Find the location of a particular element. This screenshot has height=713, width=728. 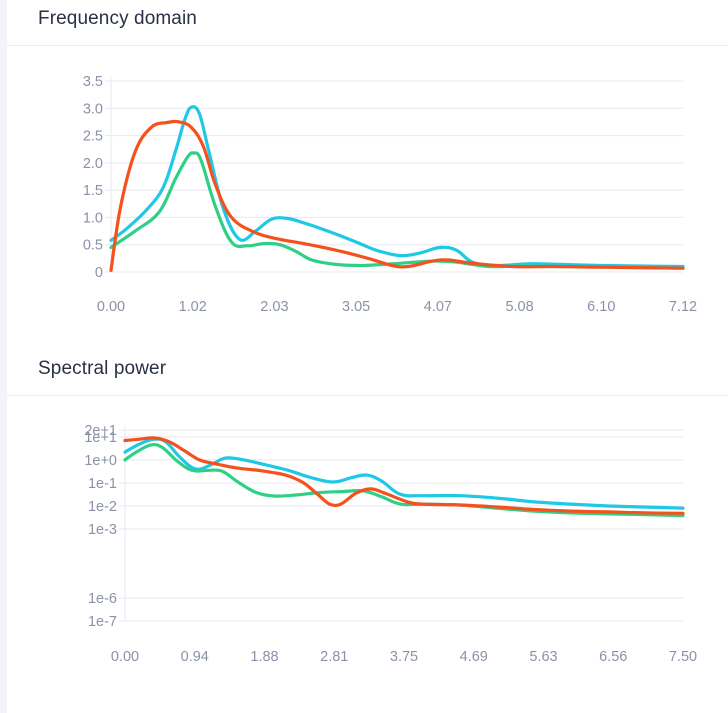

y-tick-label: 3.0 is located at coordinates (93, 109).